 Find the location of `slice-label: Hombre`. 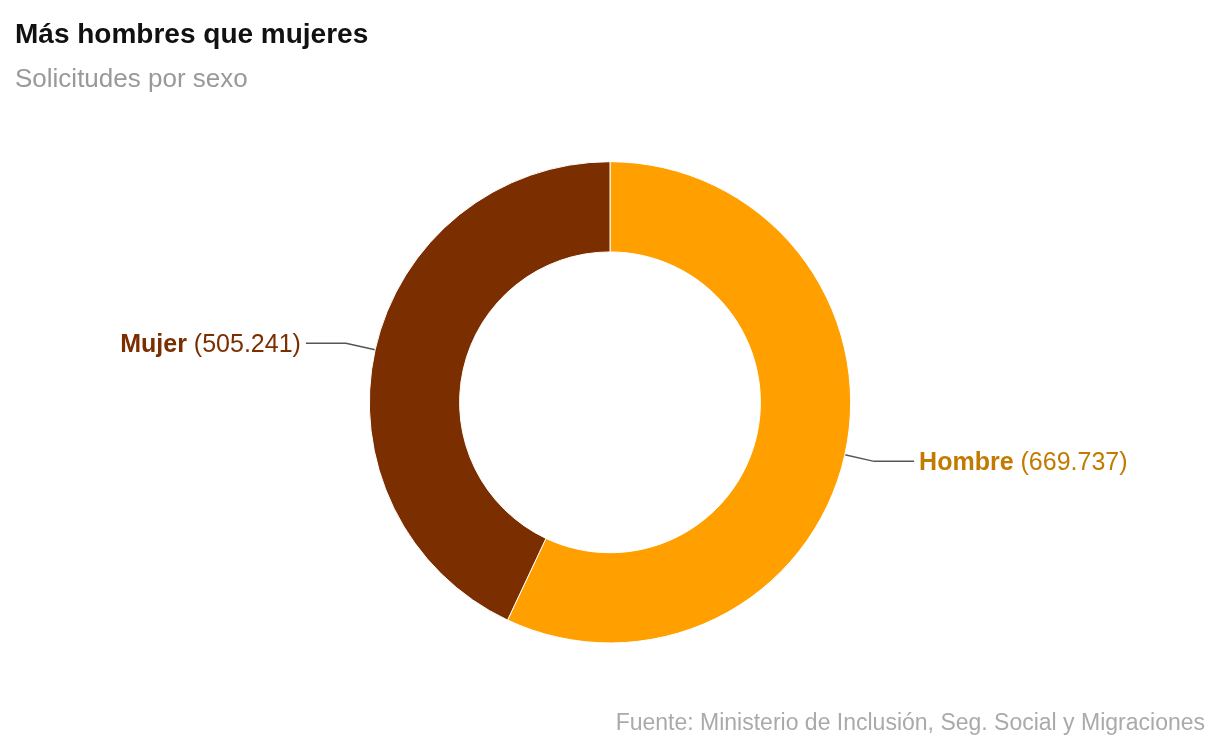

slice-label: Hombre is located at coordinates (966, 461).